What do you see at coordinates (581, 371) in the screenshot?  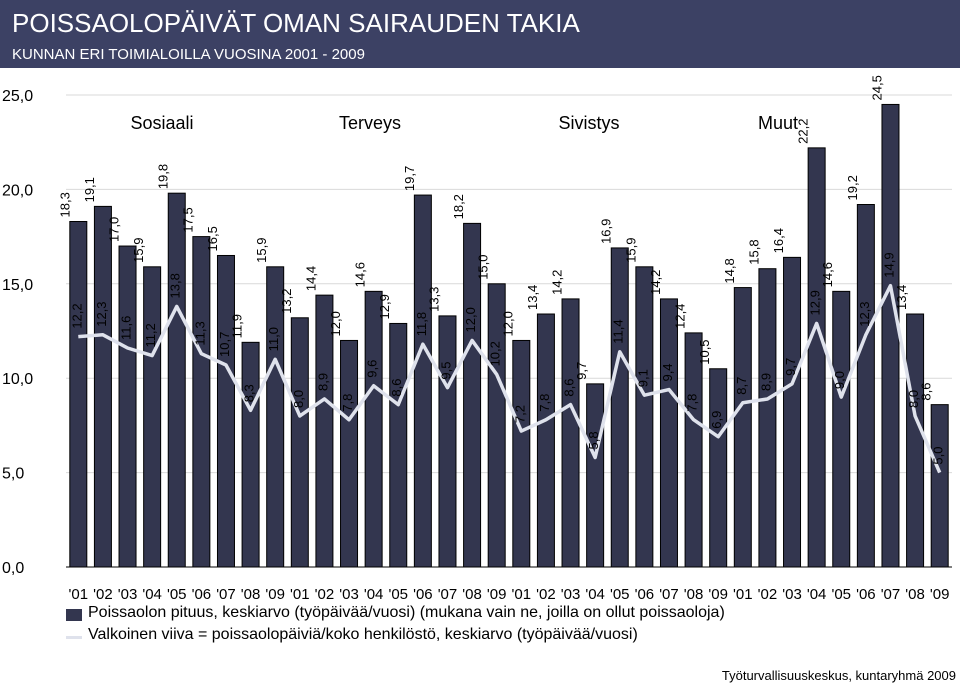 I see `bar-value-label: 9,7` at bounding box center [581, 371].